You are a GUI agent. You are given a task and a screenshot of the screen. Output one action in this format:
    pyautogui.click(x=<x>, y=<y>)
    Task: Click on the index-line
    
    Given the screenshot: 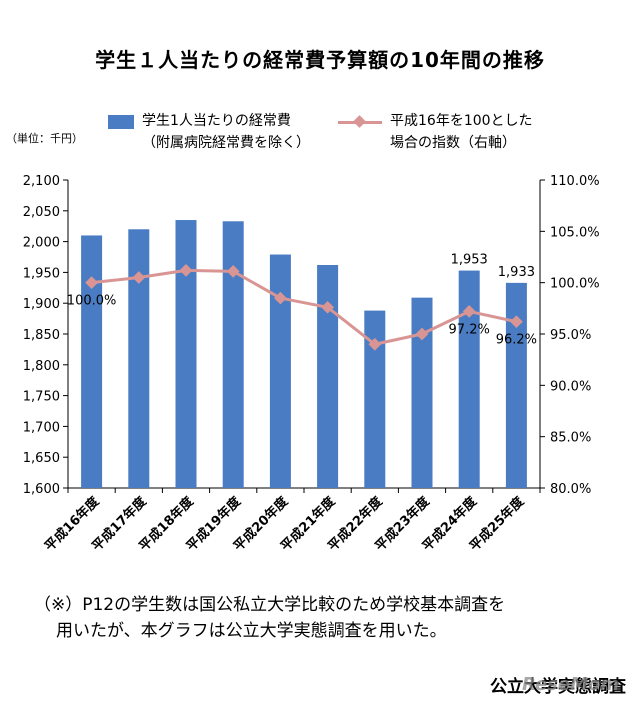 What is the action you would take?
    pyautogui.click(x=304, y=307)
    